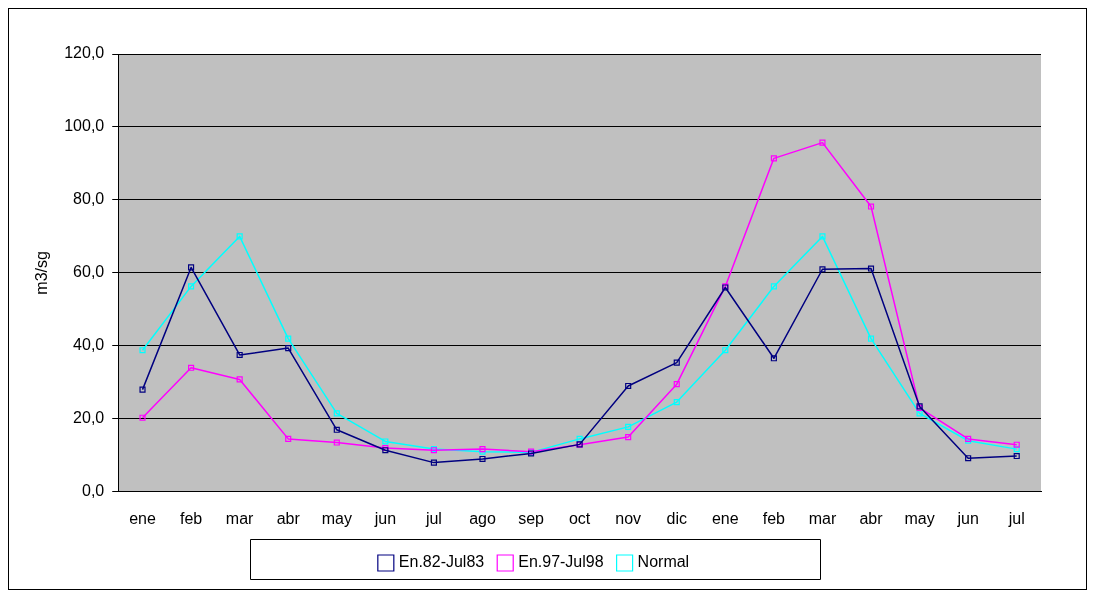 This screenshot has width=1095, height=596. What do you see at coordinates (531, 518) in the screenshot?
I see `x-tick-label: sep` at bounding box center [531, 518].